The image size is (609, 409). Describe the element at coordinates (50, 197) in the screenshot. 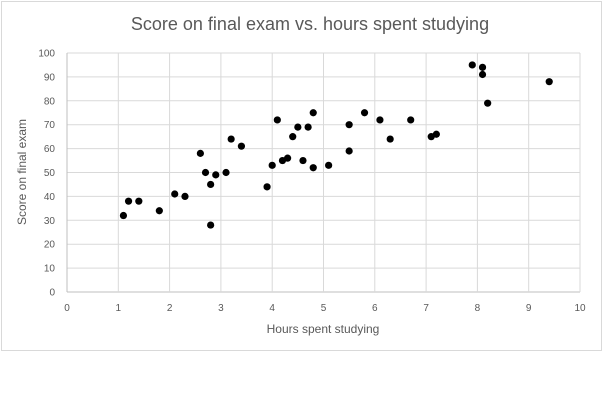

I see `y-tick-label: 40` at that location.